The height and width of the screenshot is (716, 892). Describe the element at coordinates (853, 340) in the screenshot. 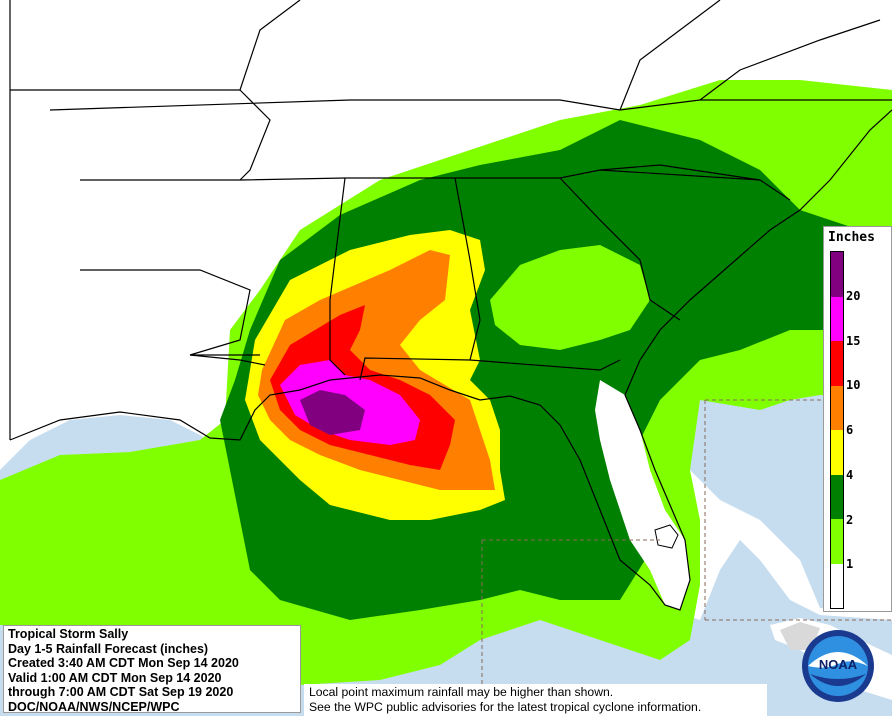

I see `legend-tick-label: 15` at that location.